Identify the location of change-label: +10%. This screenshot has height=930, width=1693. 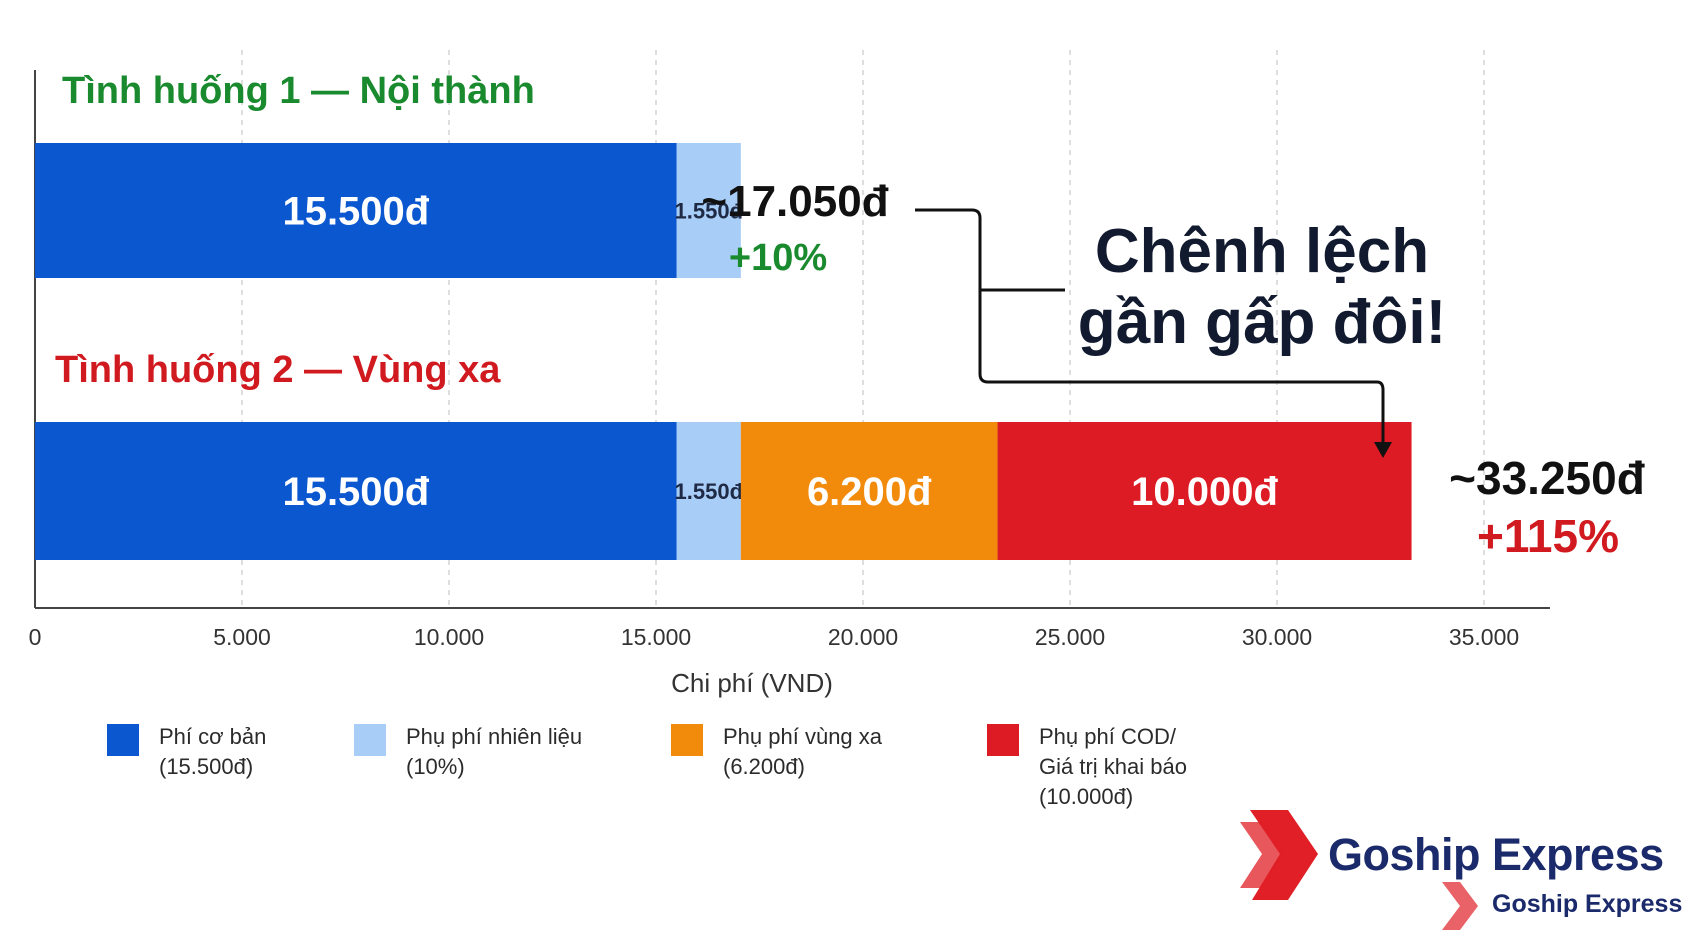
(778, 258).